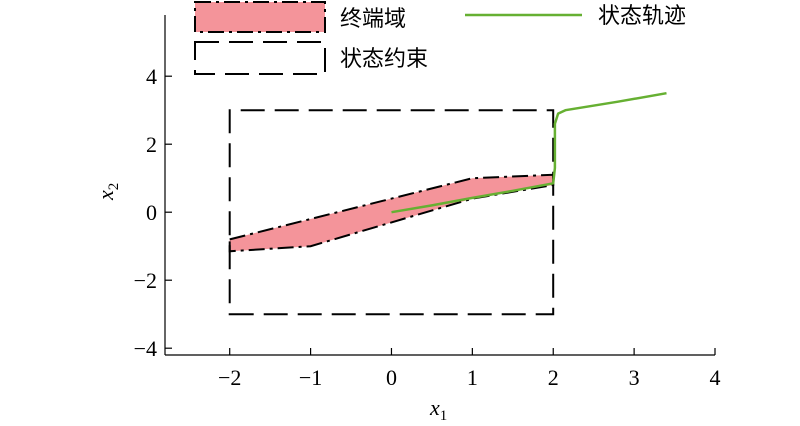 This screenshot has height=426, width=800. What do you see at coordinates (107, 192) in the screenshot?
I see `y-axis-label: x2` at bounding box center [107, 192].